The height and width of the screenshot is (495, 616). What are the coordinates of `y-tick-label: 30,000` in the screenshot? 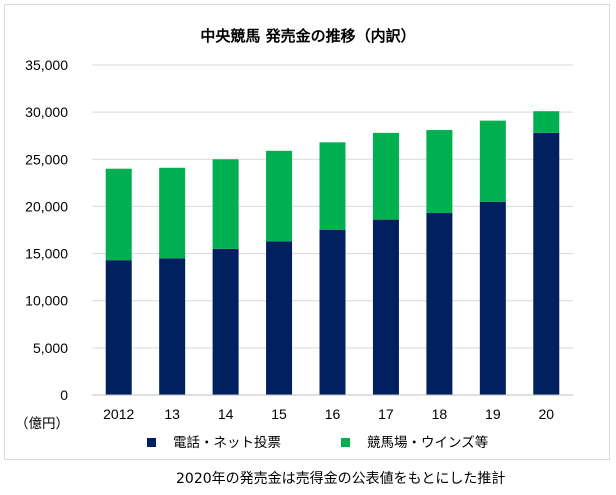 It's located at (46, 112).